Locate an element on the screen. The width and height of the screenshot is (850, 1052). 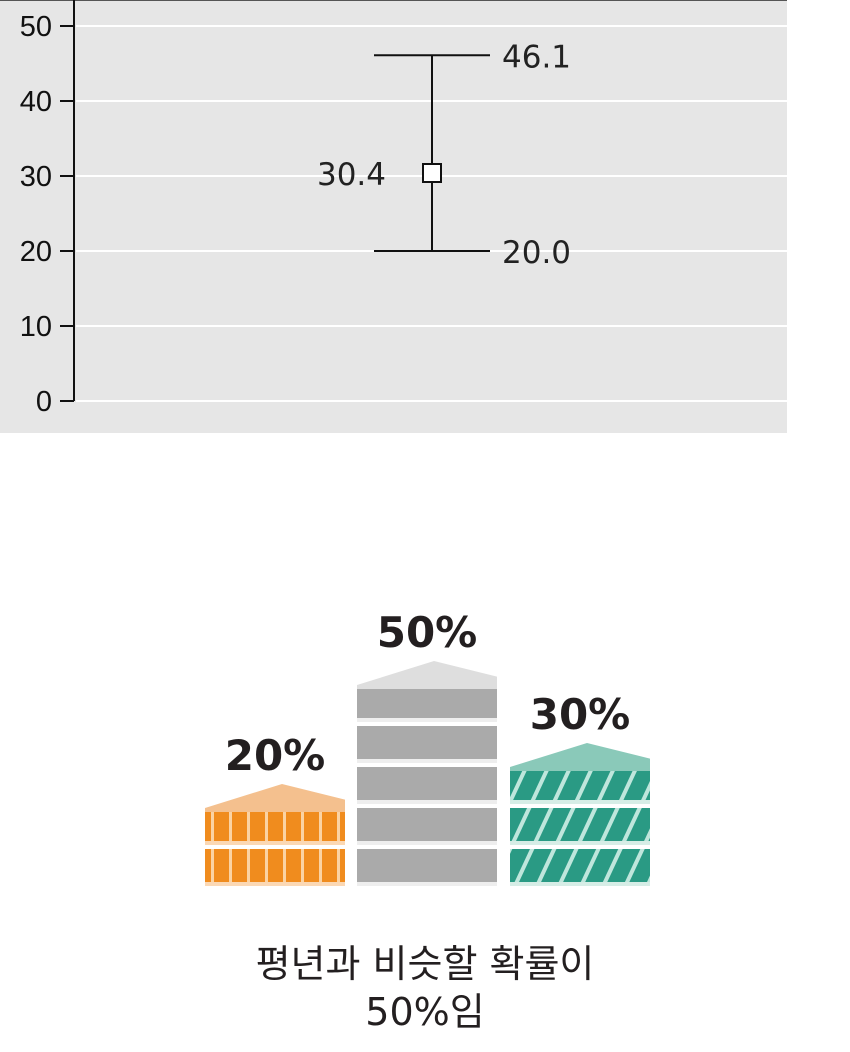
center-value-label: 30.4 is located at coordinates (351, 175).